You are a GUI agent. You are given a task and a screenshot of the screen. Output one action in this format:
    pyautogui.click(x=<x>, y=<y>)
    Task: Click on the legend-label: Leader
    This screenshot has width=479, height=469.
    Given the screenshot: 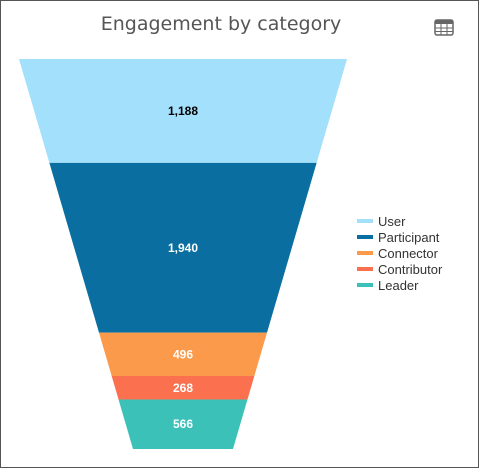 What is the action you would take?
    pyautogui.click(x=398, y=285)
    